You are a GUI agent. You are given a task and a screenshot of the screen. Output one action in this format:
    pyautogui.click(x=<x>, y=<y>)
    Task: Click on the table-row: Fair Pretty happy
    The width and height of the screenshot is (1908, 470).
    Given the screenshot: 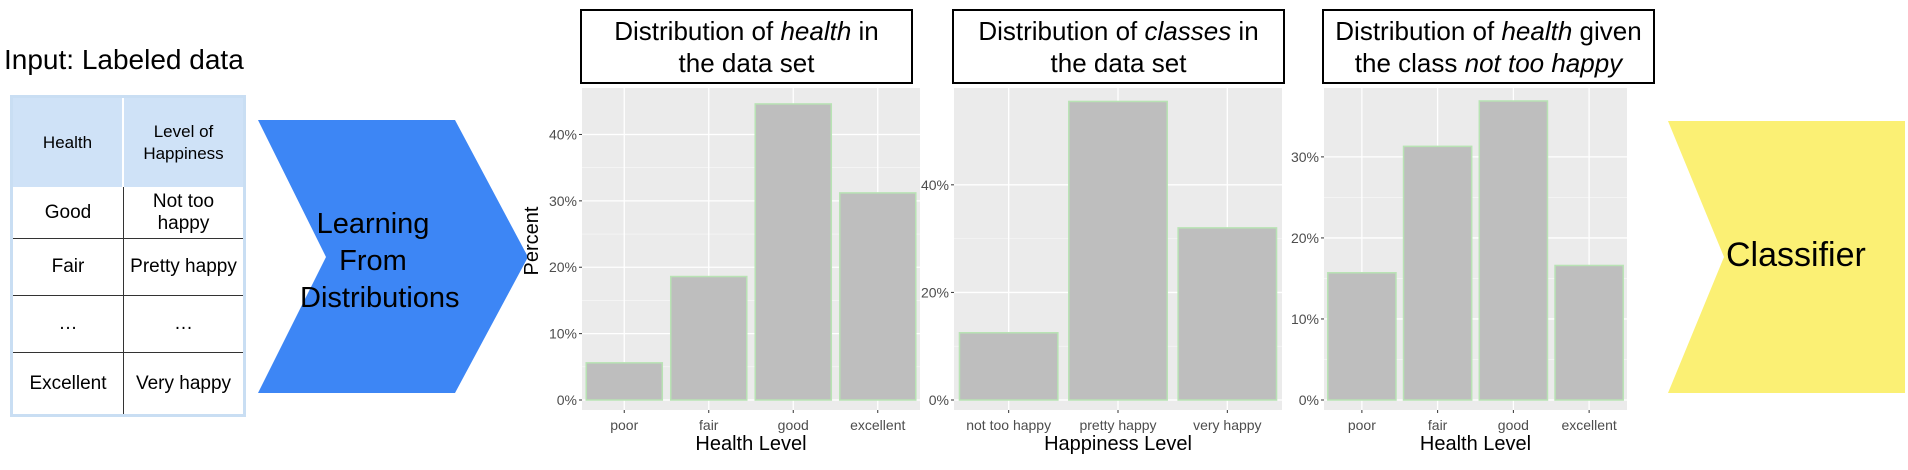 What is the action you would take?
    pyautogui.click(x=128, y=267)
    